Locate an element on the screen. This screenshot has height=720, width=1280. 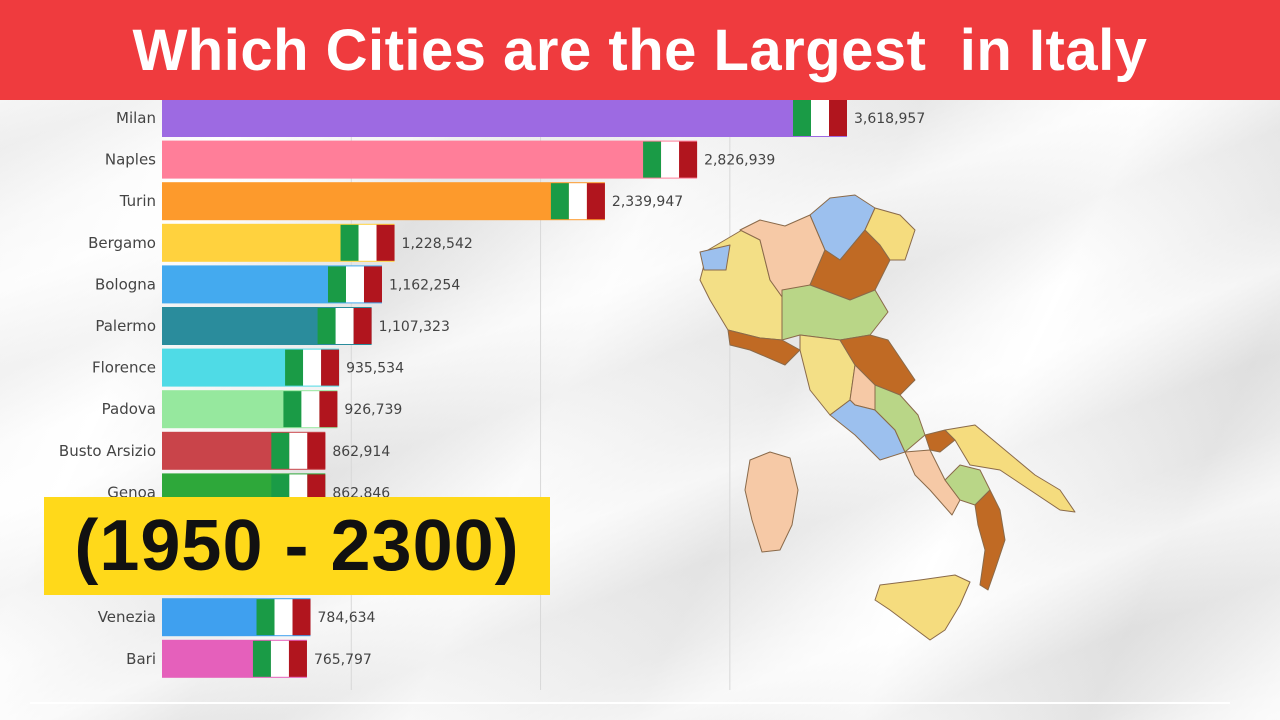
bar-row: Turin 2,339,947 is located at coordinates (401, 201).